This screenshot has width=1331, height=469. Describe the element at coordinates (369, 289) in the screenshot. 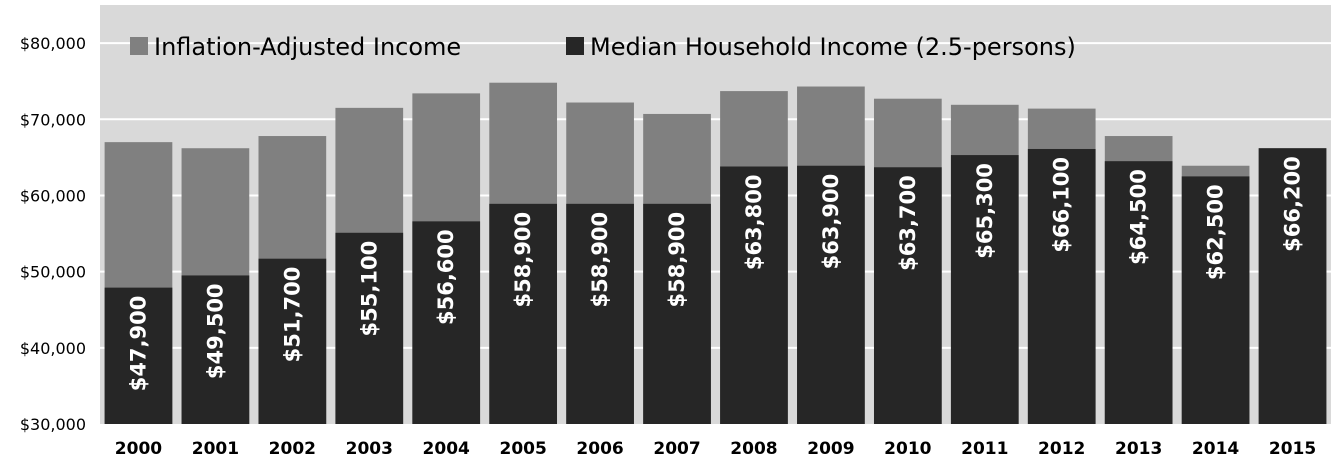

I see `data-label-2003: $55,100` at that location.